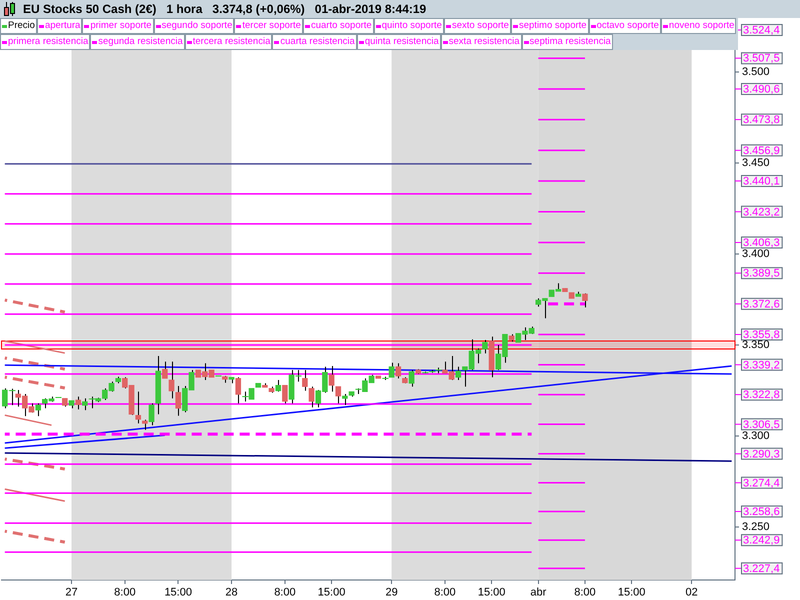  I want to click on y2-tick-label: 3.290,3, so click(761, 454).